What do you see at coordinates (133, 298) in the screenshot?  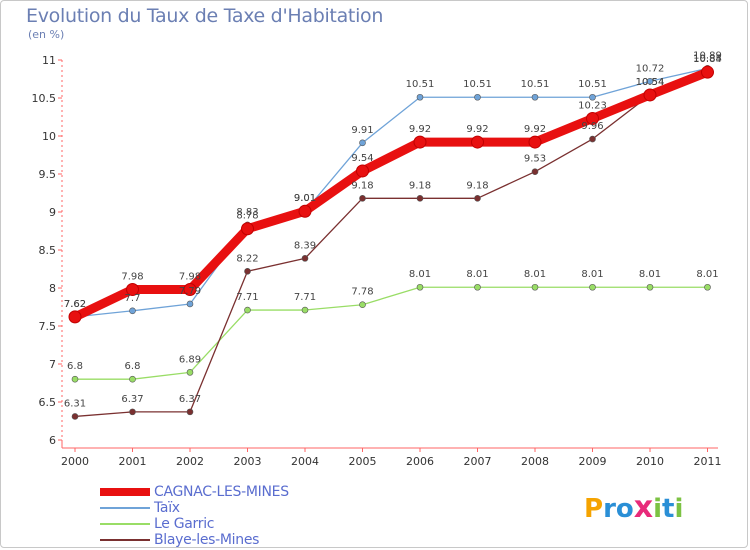 I see `data-label-1: 7.7` at bounding box center [133, 298].